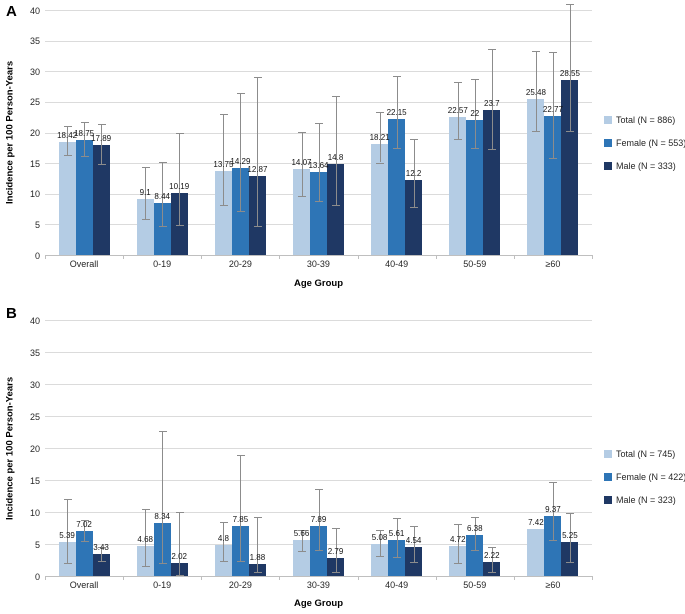  Describe the element at coordinates (34, 416) in the screenshot. I see `y-tick-label: 25` at that location.